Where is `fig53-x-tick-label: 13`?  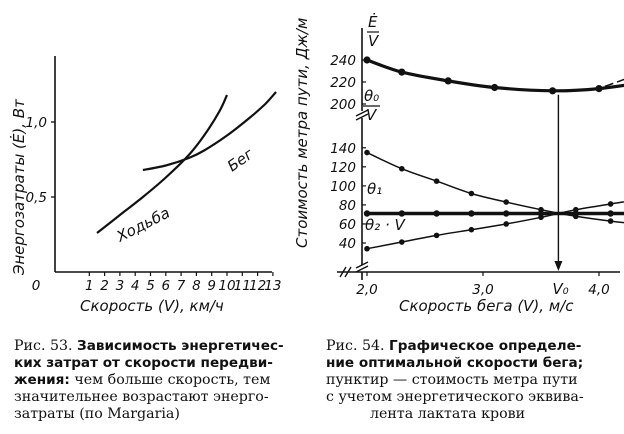
fig53-x-tick-label: 13 is located at coordinates (272, 286).